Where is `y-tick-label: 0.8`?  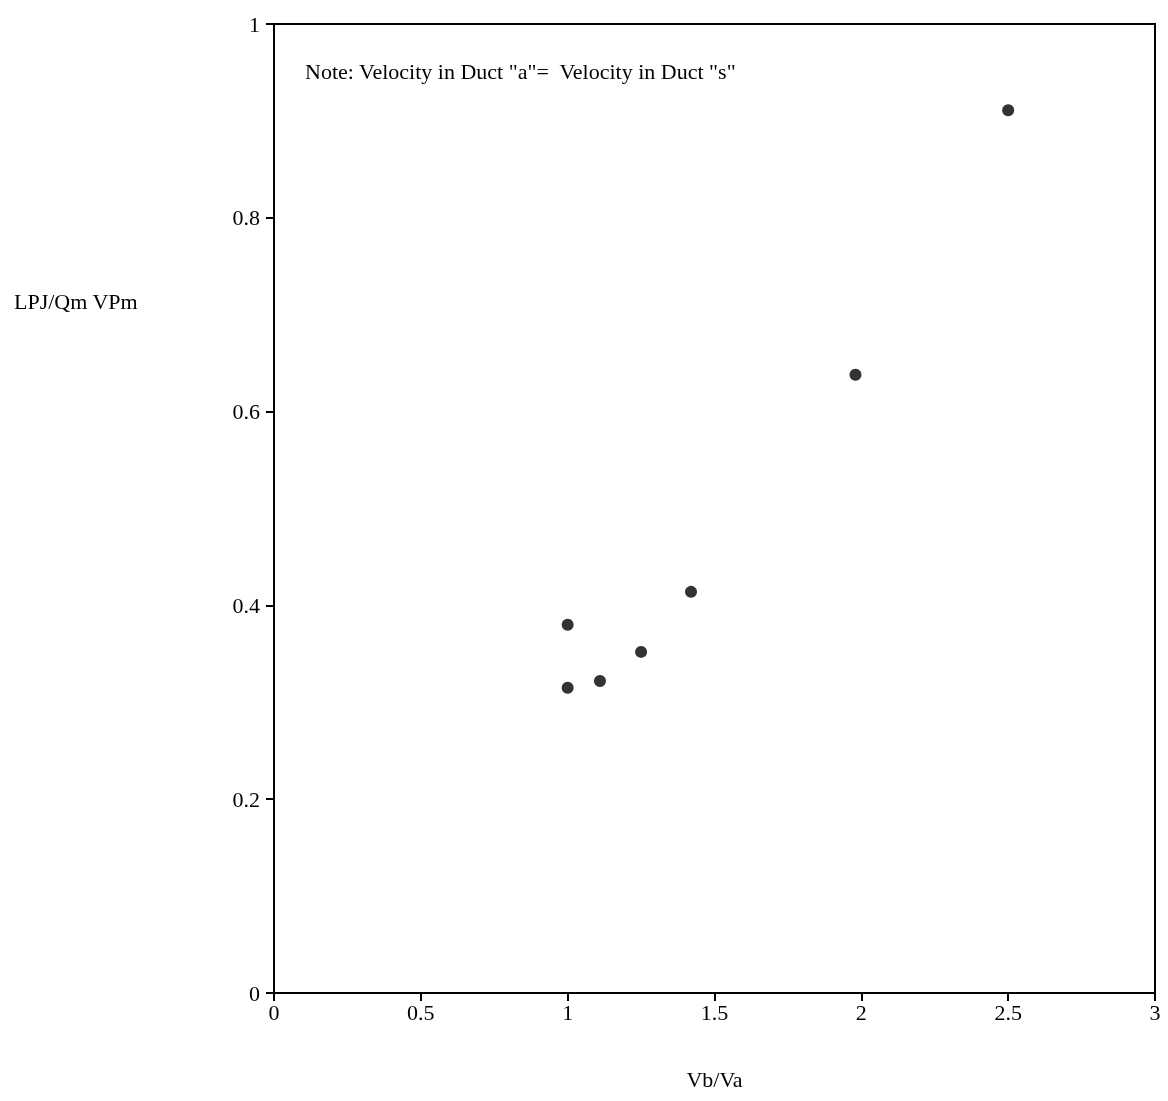 y-tick-label: 0.8 is located at coordinates (246, 218).